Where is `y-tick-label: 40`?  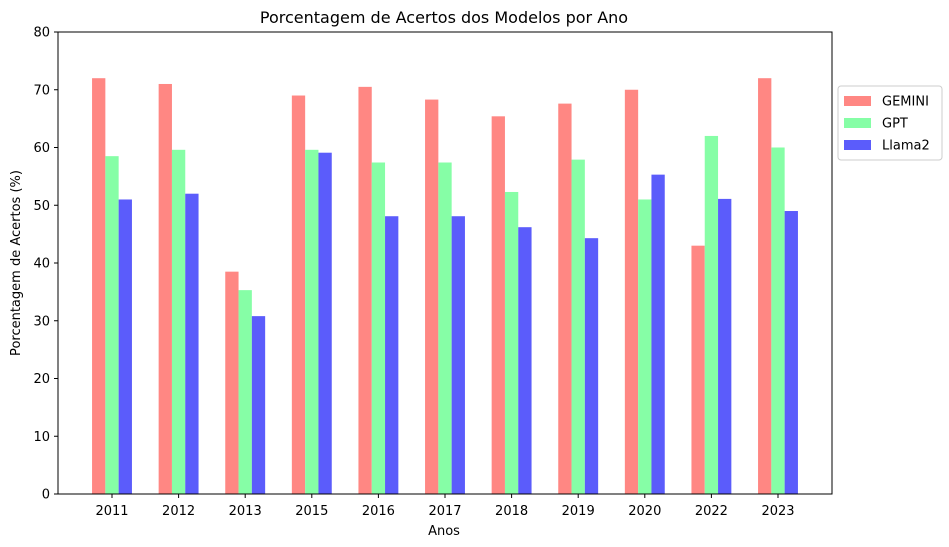
y-tick-label: 40 is located at coordinates (41, 264).